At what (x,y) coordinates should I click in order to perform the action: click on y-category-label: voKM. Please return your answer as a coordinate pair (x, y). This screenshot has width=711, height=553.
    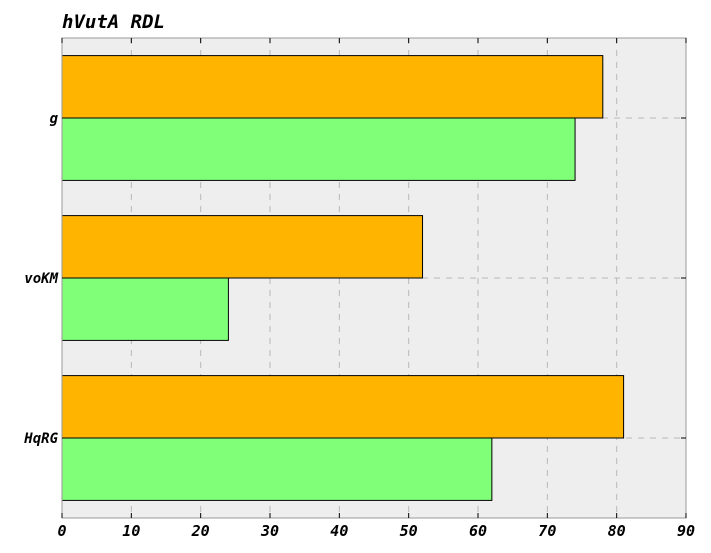
    Looking at the image, I should click on (41, 279).